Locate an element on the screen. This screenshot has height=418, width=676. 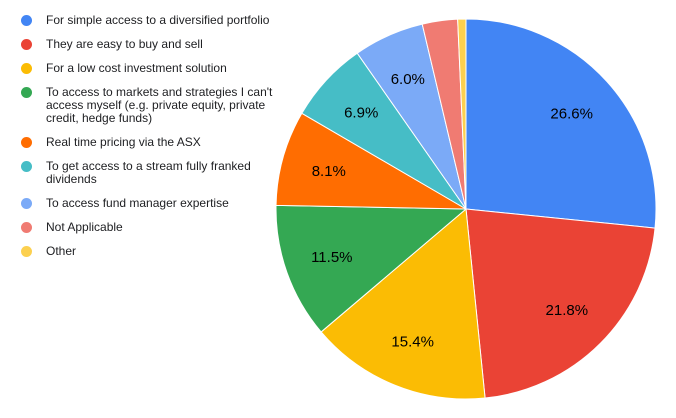
pie-slice-label: 21.8% is located at coordinates (567, 310).